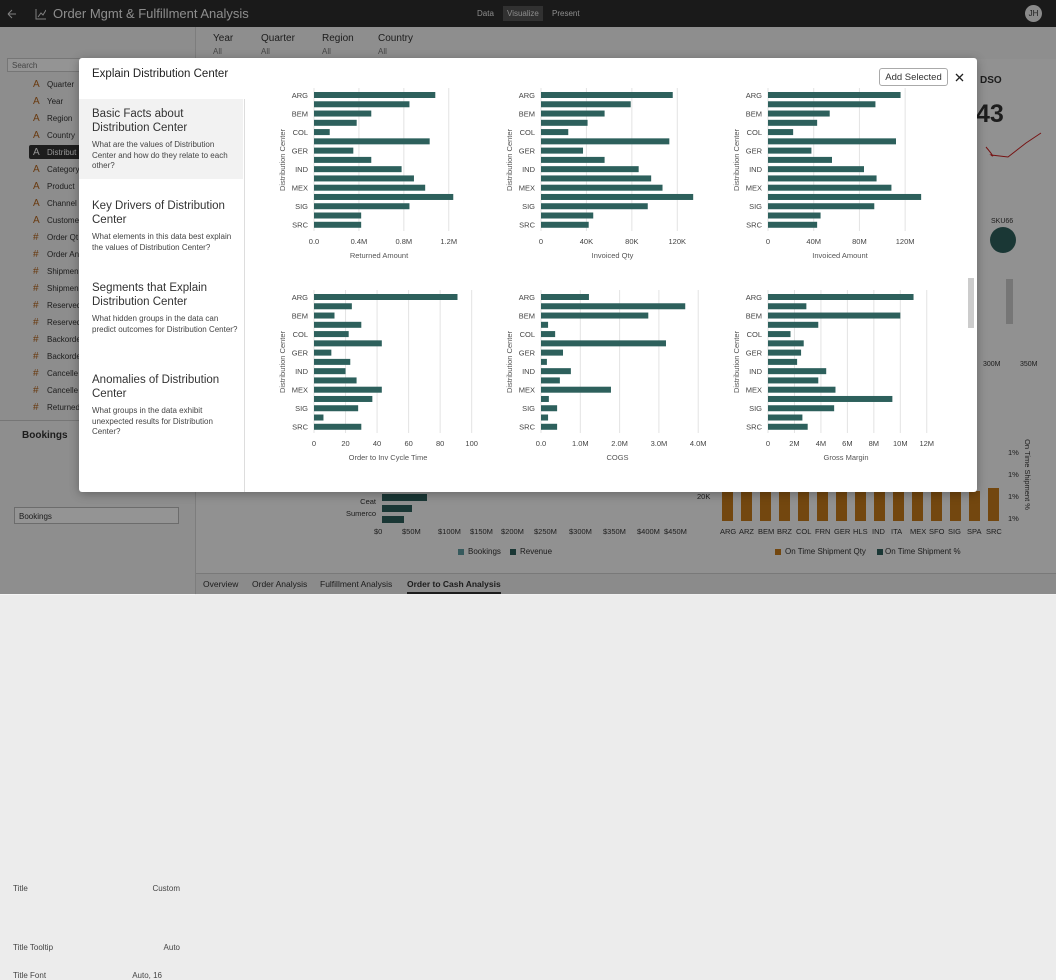  Describe the element at coordinates (766, 531) in the screenshot. I see `category-label: BEM` at that location.